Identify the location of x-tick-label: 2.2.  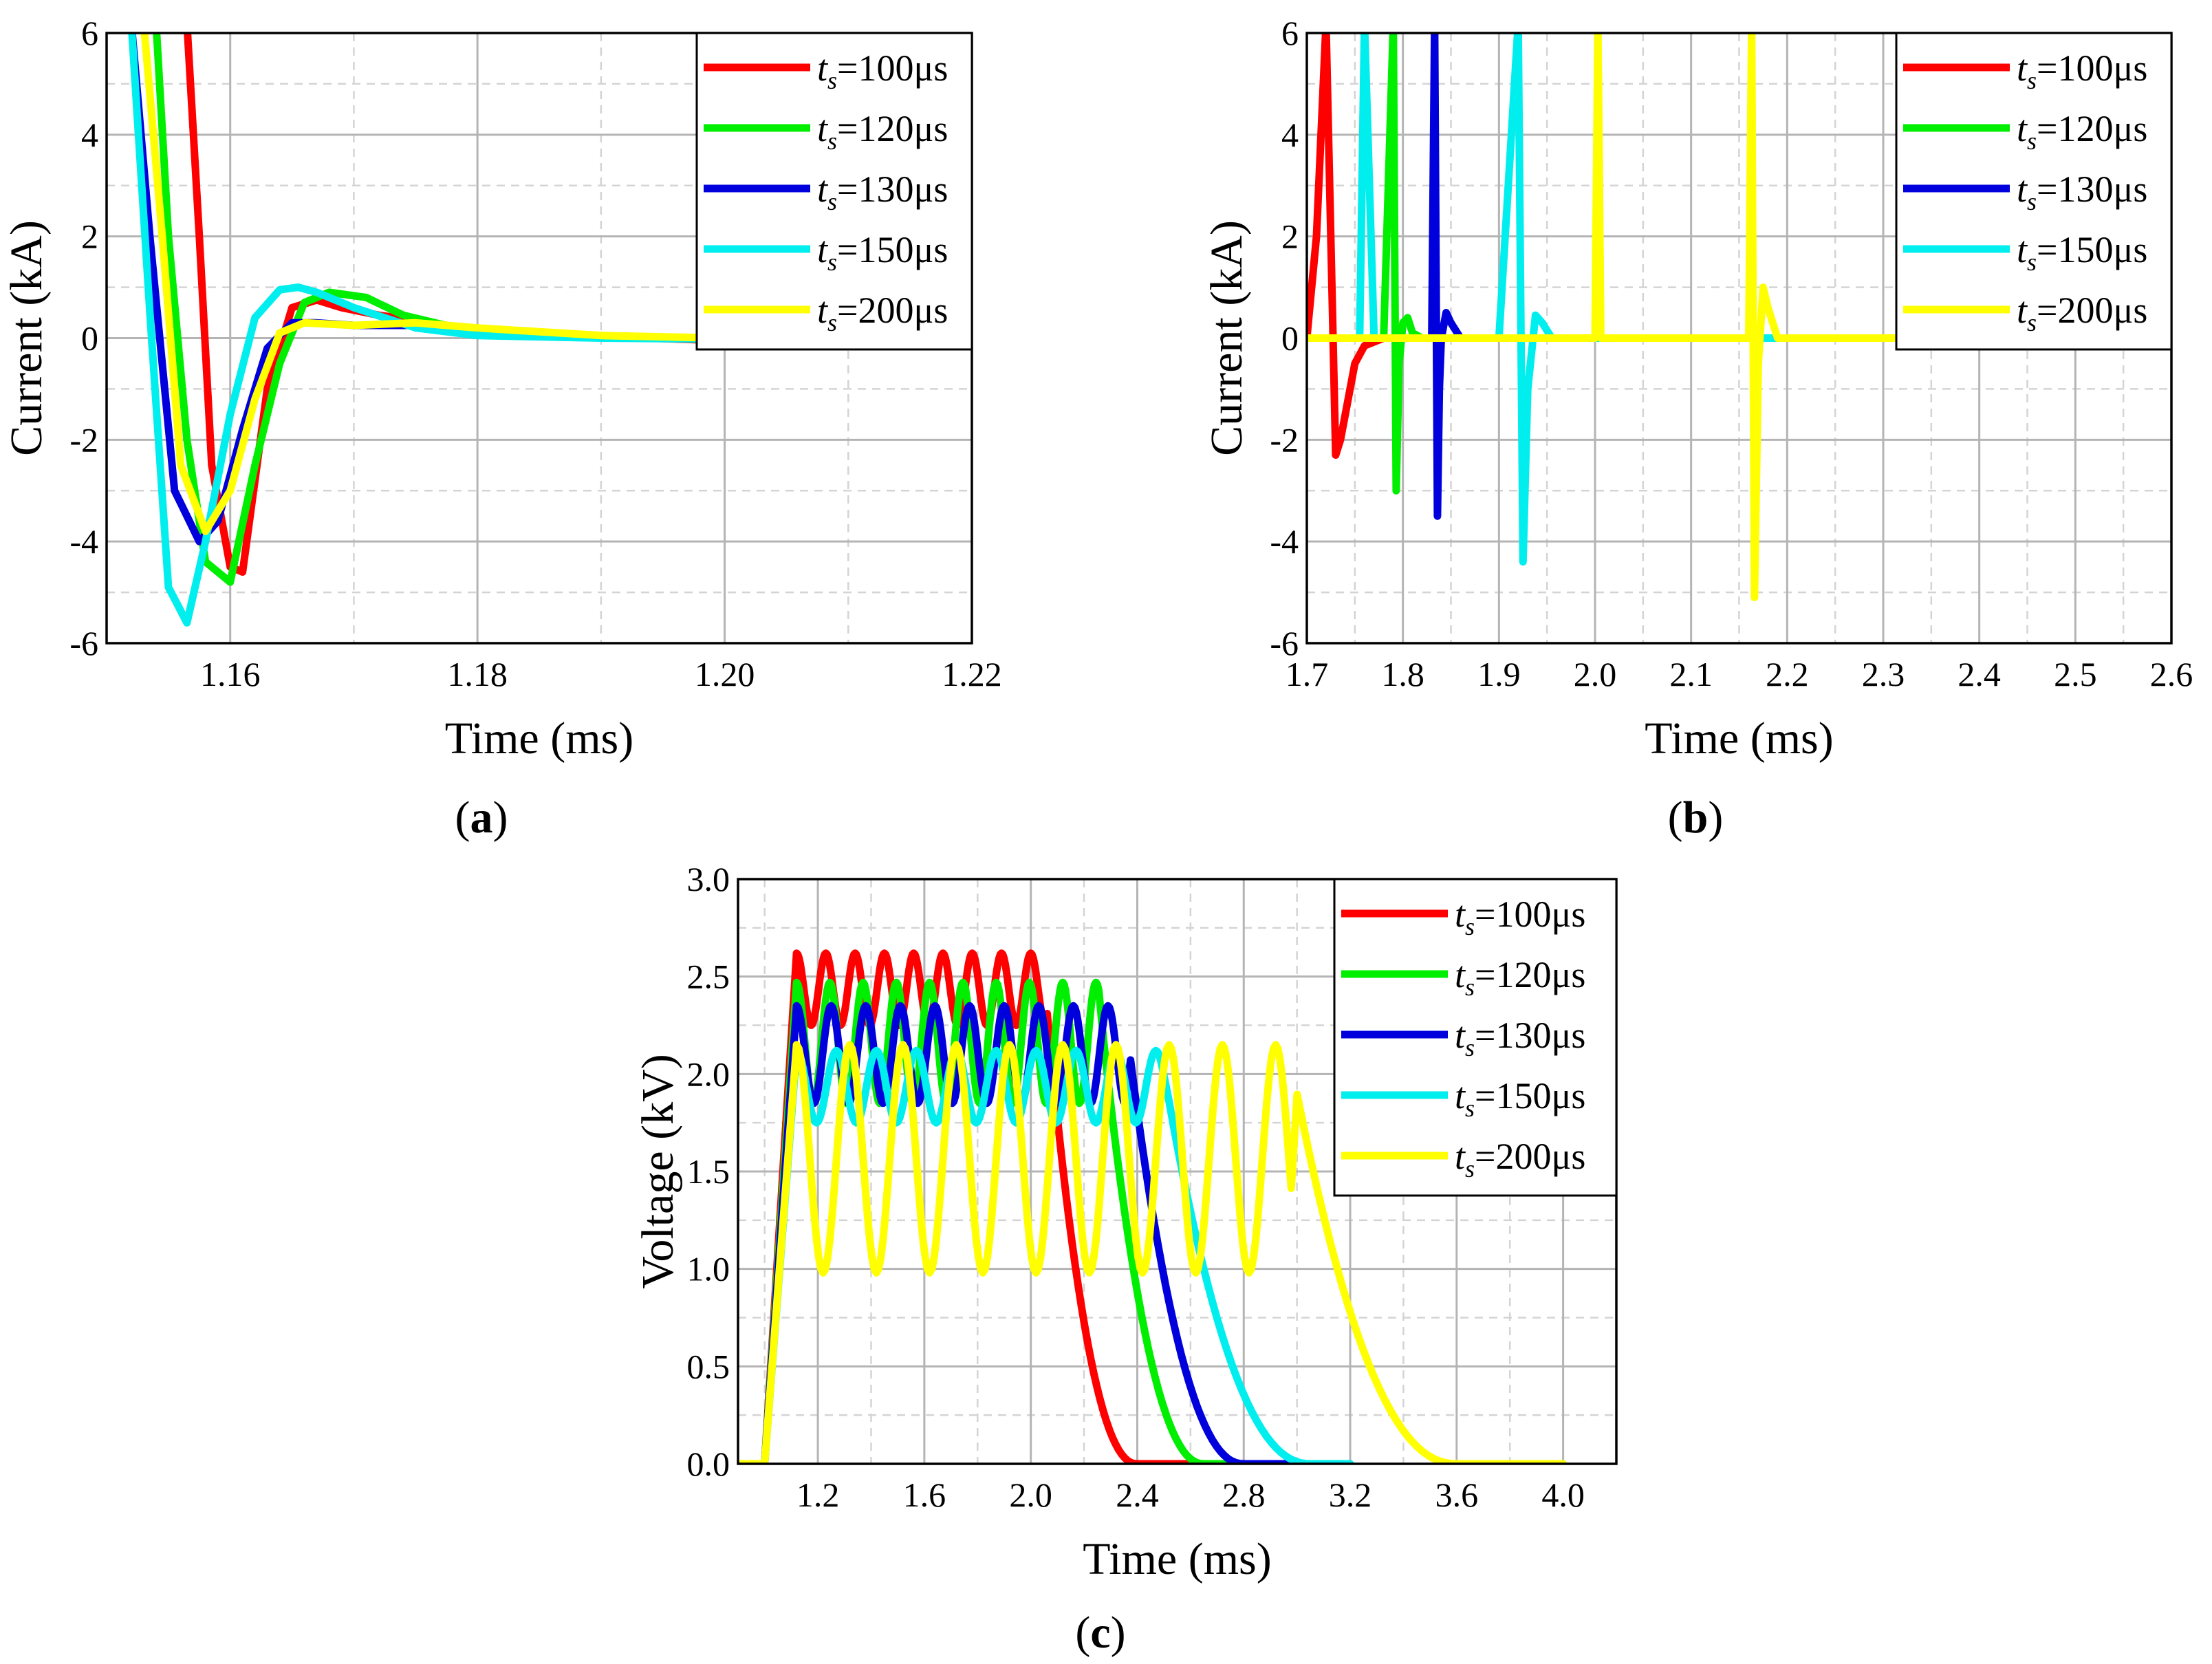
(1787, 674).